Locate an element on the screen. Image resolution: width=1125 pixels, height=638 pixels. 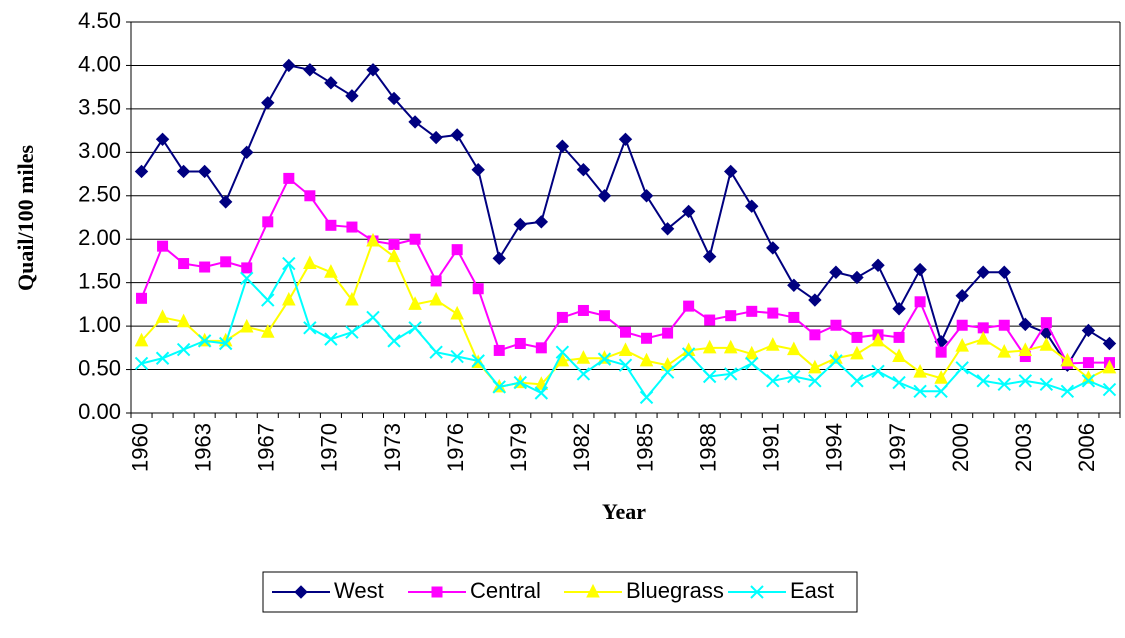
y-tick-label: 1.00 is located at coordinates (99, 324).